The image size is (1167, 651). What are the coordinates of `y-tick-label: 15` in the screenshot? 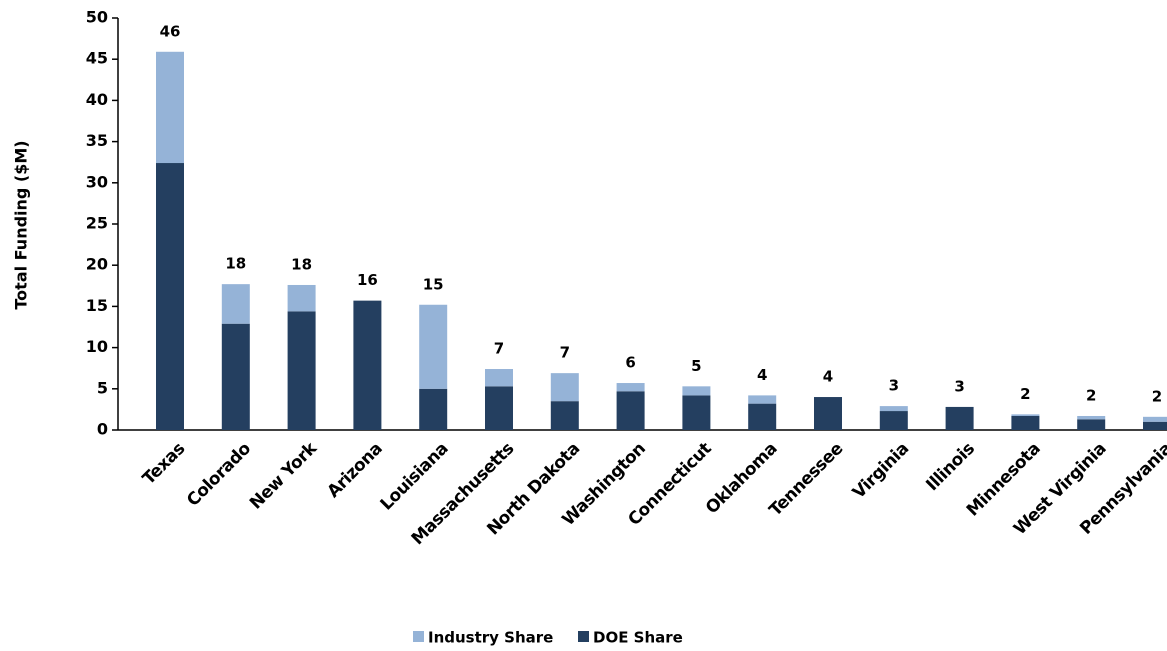 It's located at (97, 305).